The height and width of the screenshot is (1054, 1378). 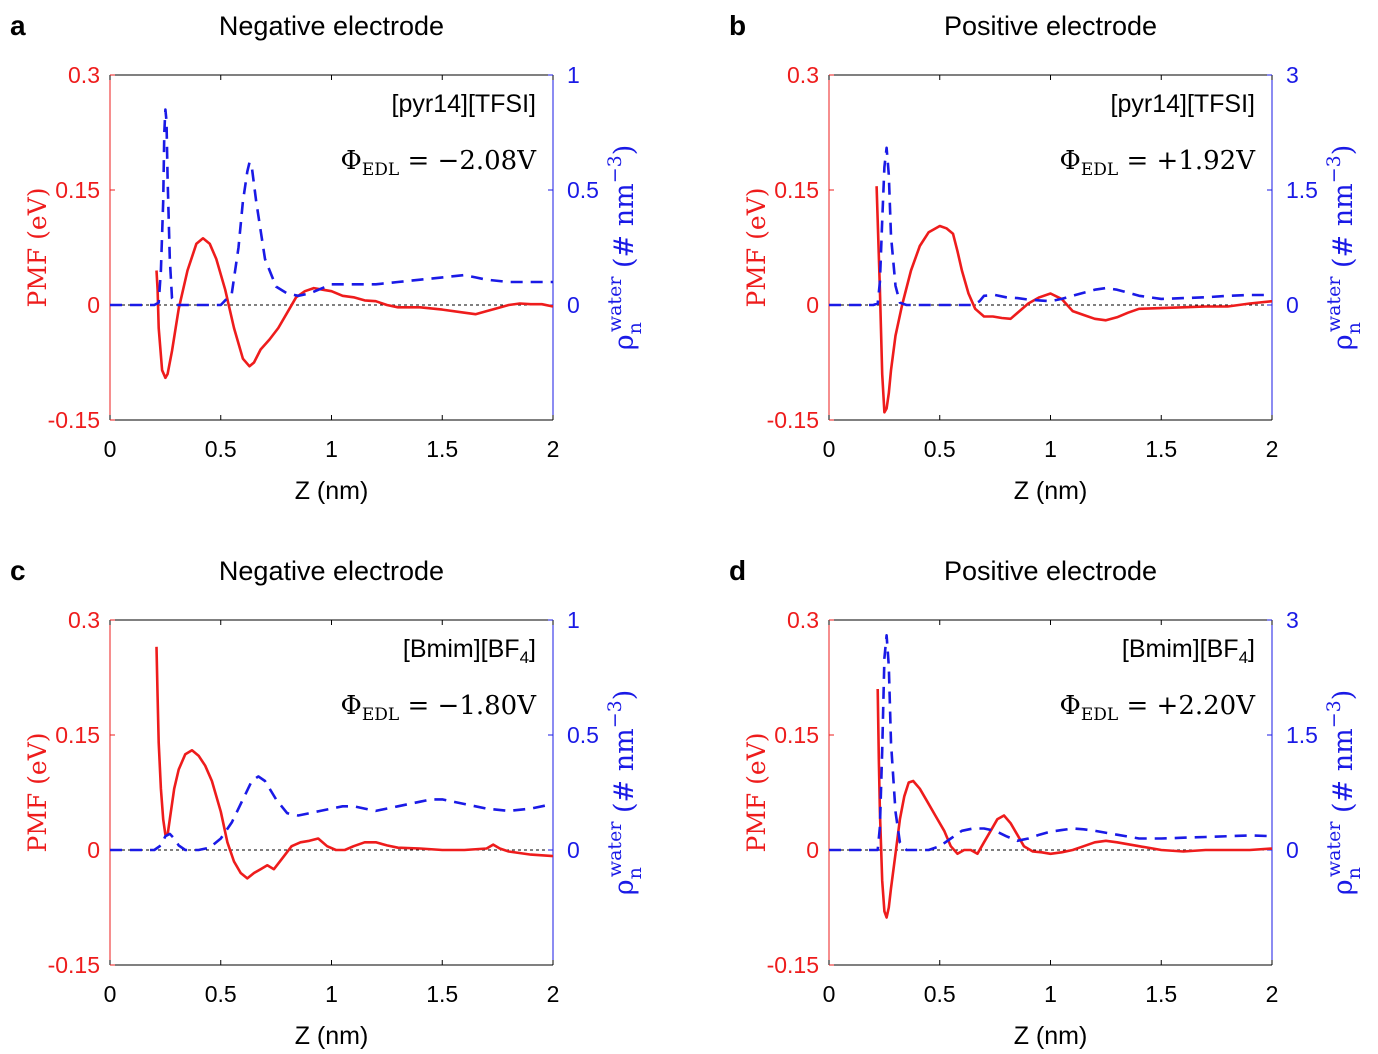 I want to click on potential-label: ΦEDL = +1.92V, so click(x=1158, y=163).